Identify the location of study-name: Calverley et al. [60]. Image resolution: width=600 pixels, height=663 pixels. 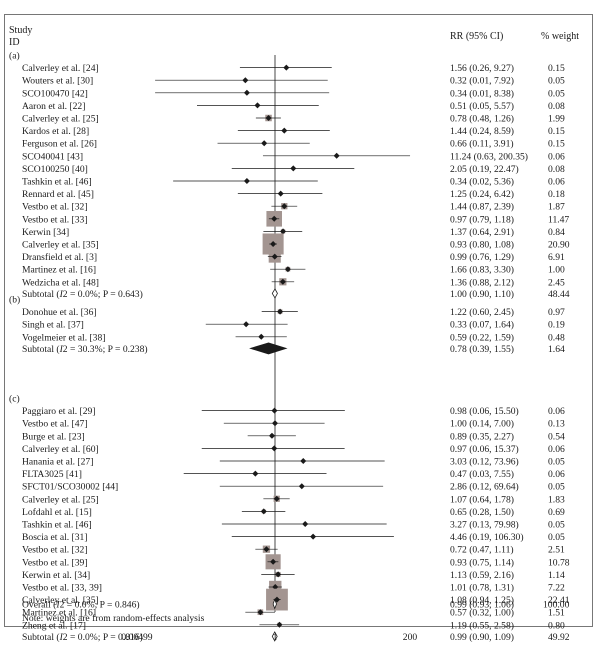
(60, 449).